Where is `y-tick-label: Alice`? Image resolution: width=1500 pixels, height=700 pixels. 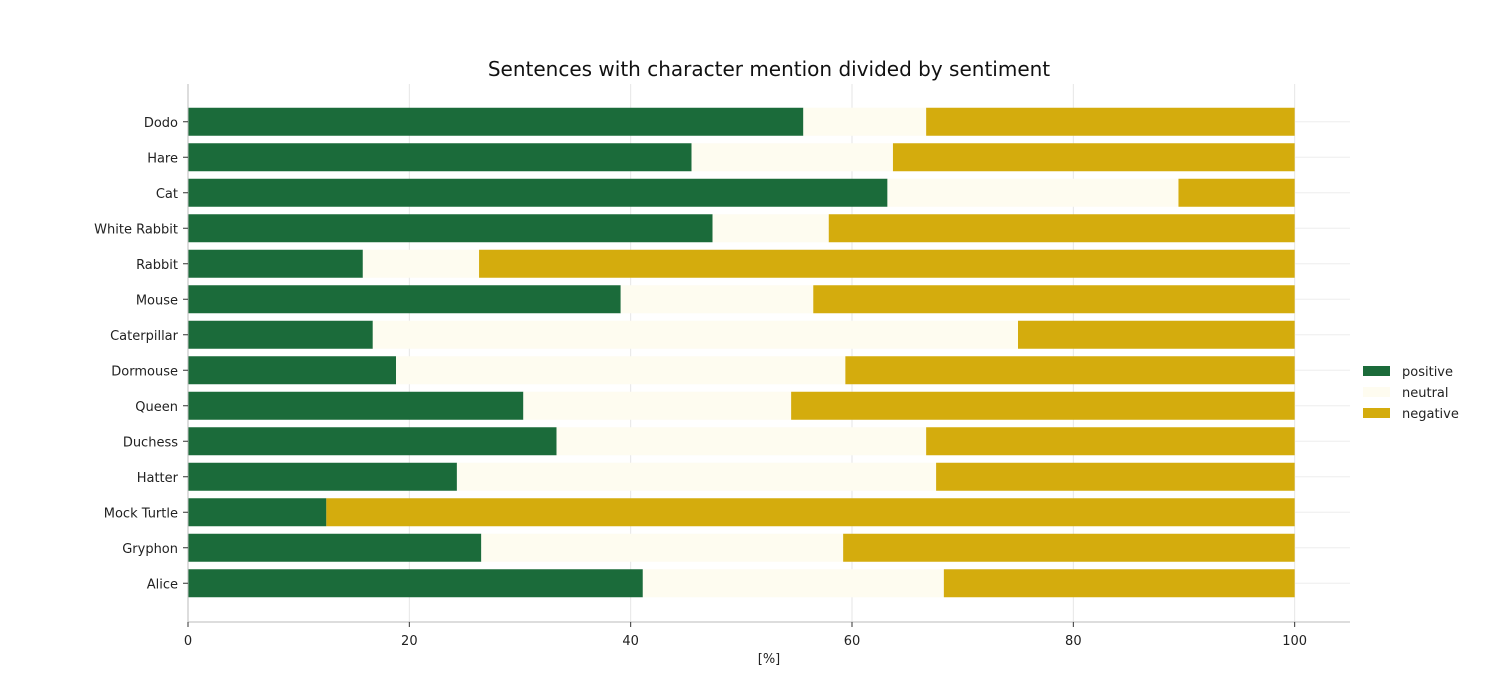
y-tick-label: Alice is located at coordinates (162, 584).